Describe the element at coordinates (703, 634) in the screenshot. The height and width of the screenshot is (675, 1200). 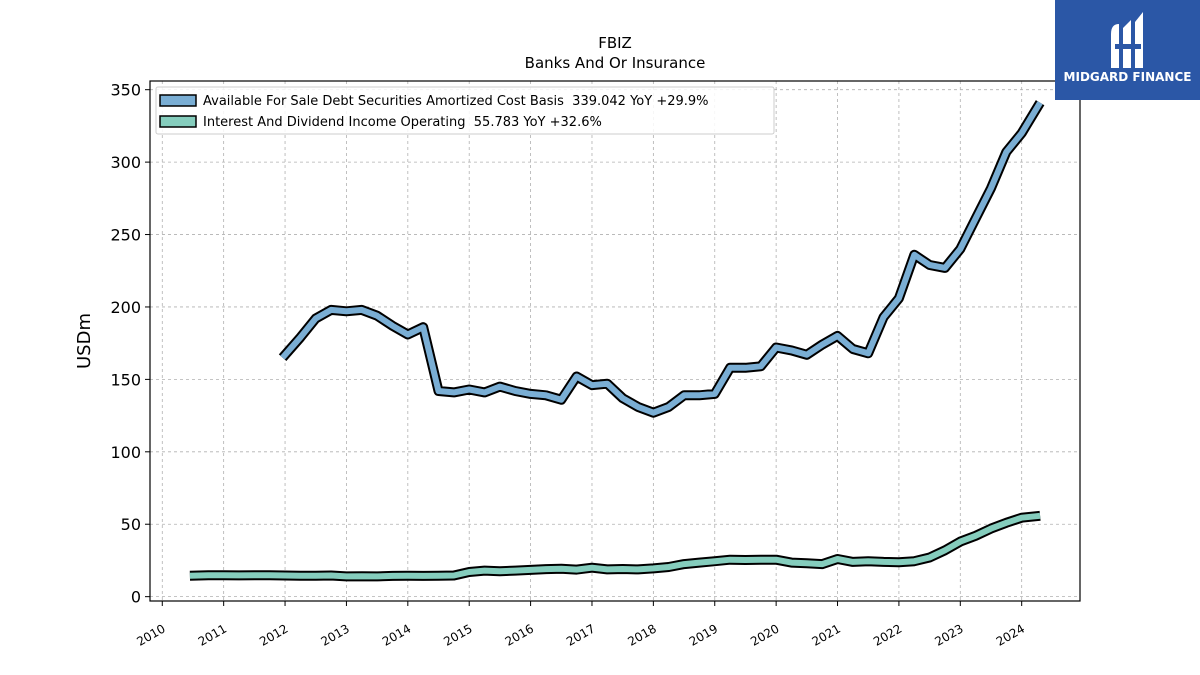
I see `x-tick-label: 2019` at that location.